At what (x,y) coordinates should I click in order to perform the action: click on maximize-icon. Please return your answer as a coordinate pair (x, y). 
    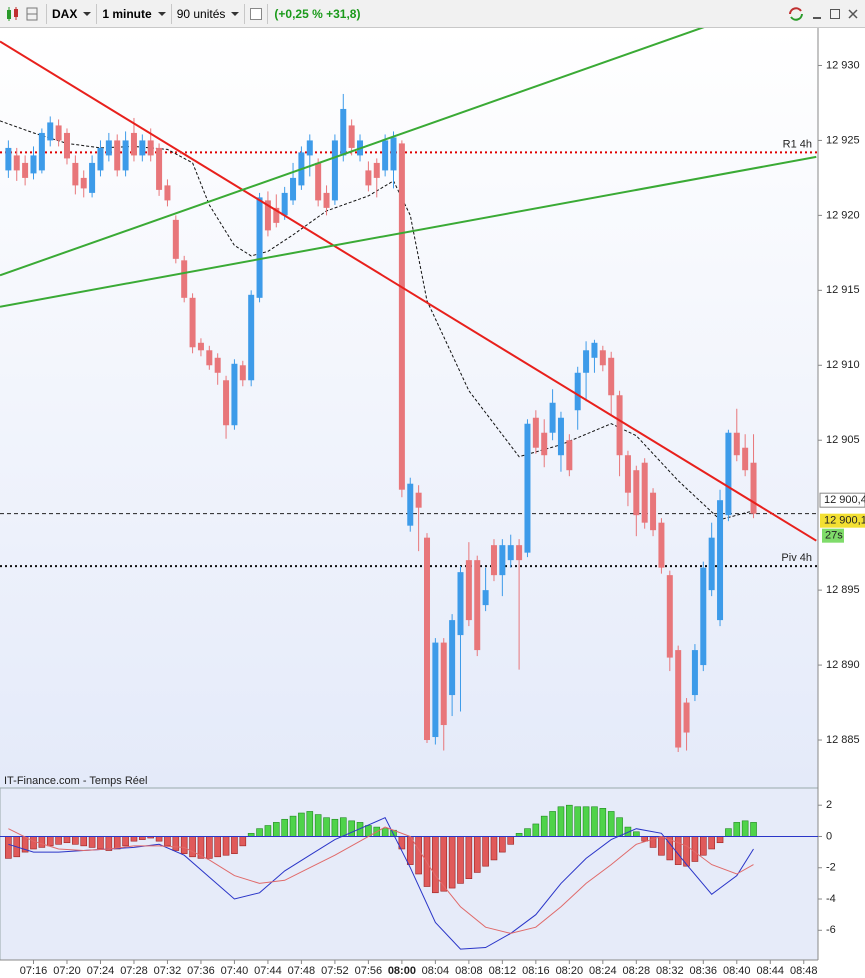
    Looking at the image, I should click on (835, 14).